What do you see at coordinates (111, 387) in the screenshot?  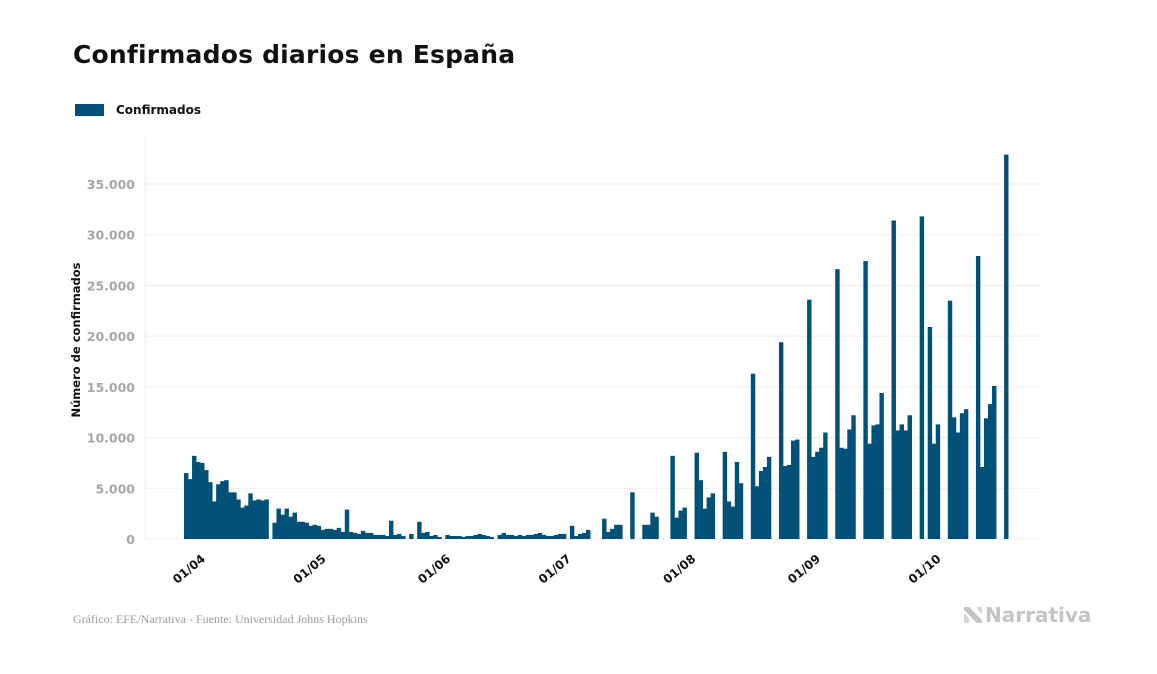 I see `y-tick-label: 15.000` at bounding box center [111, 387].